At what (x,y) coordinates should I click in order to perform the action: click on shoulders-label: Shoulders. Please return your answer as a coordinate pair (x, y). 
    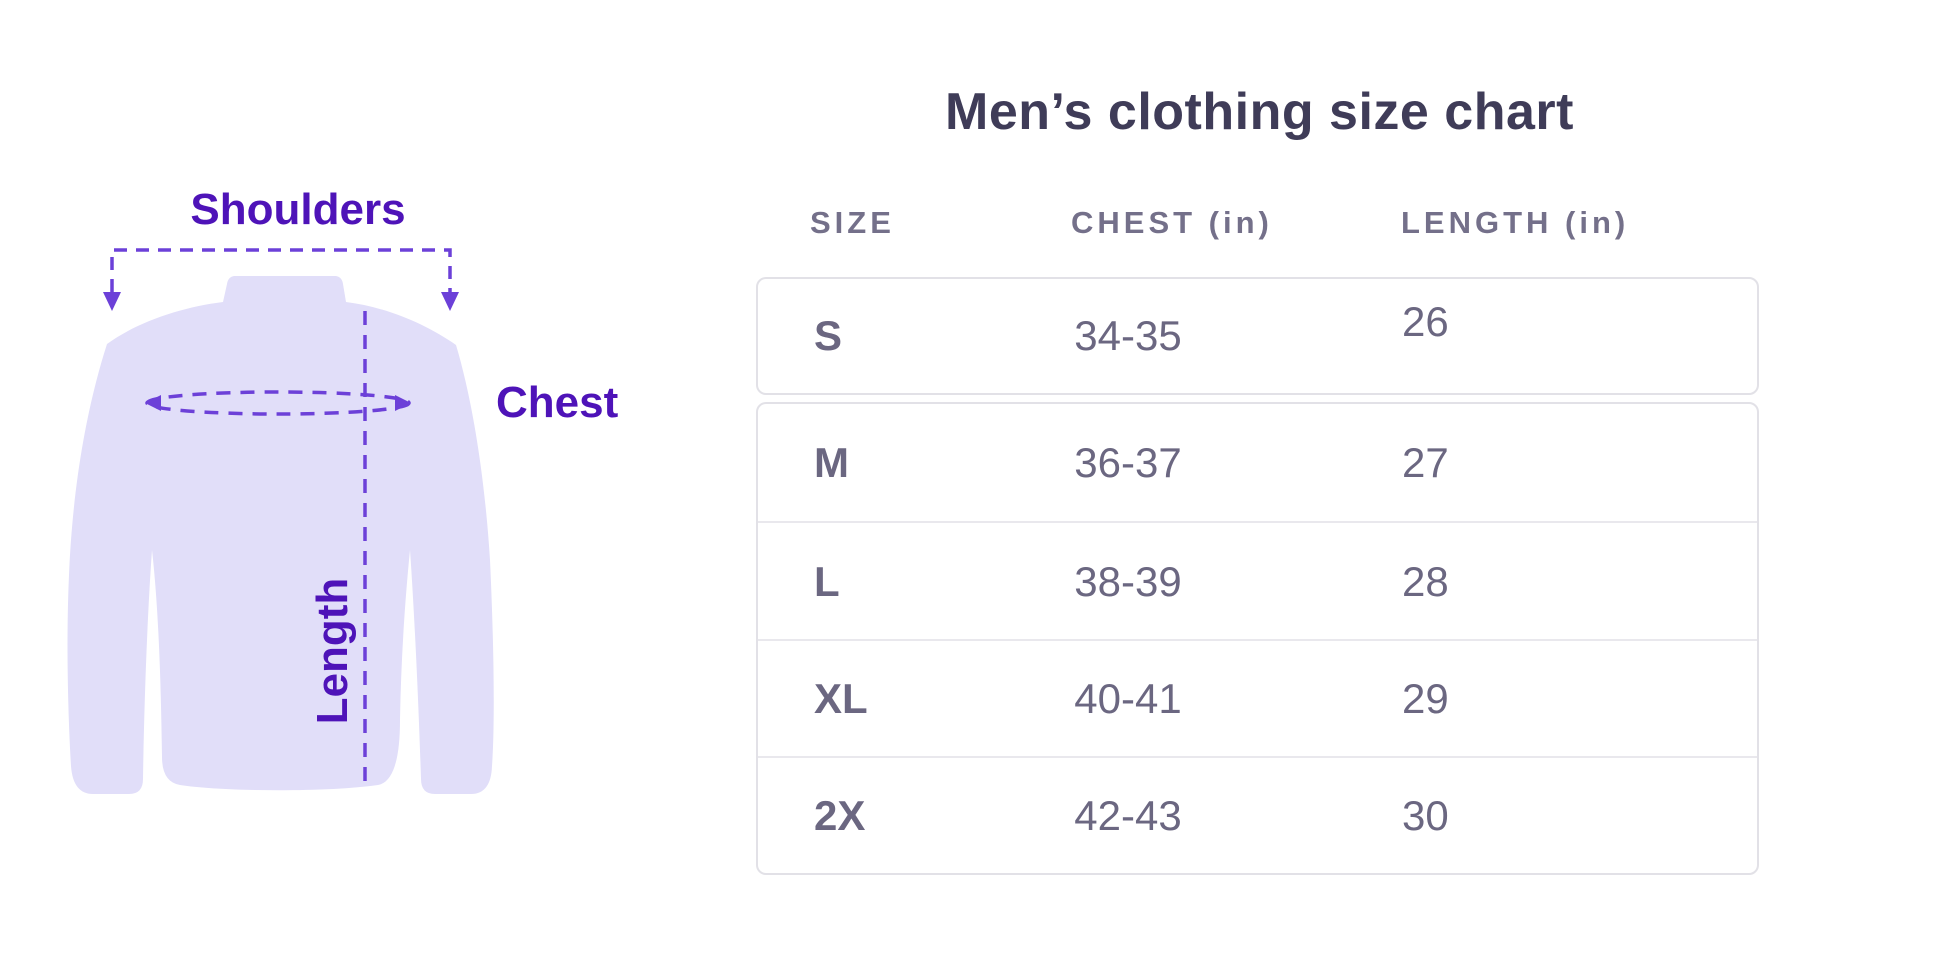
    Looking at the image, I should click on (298, 209).